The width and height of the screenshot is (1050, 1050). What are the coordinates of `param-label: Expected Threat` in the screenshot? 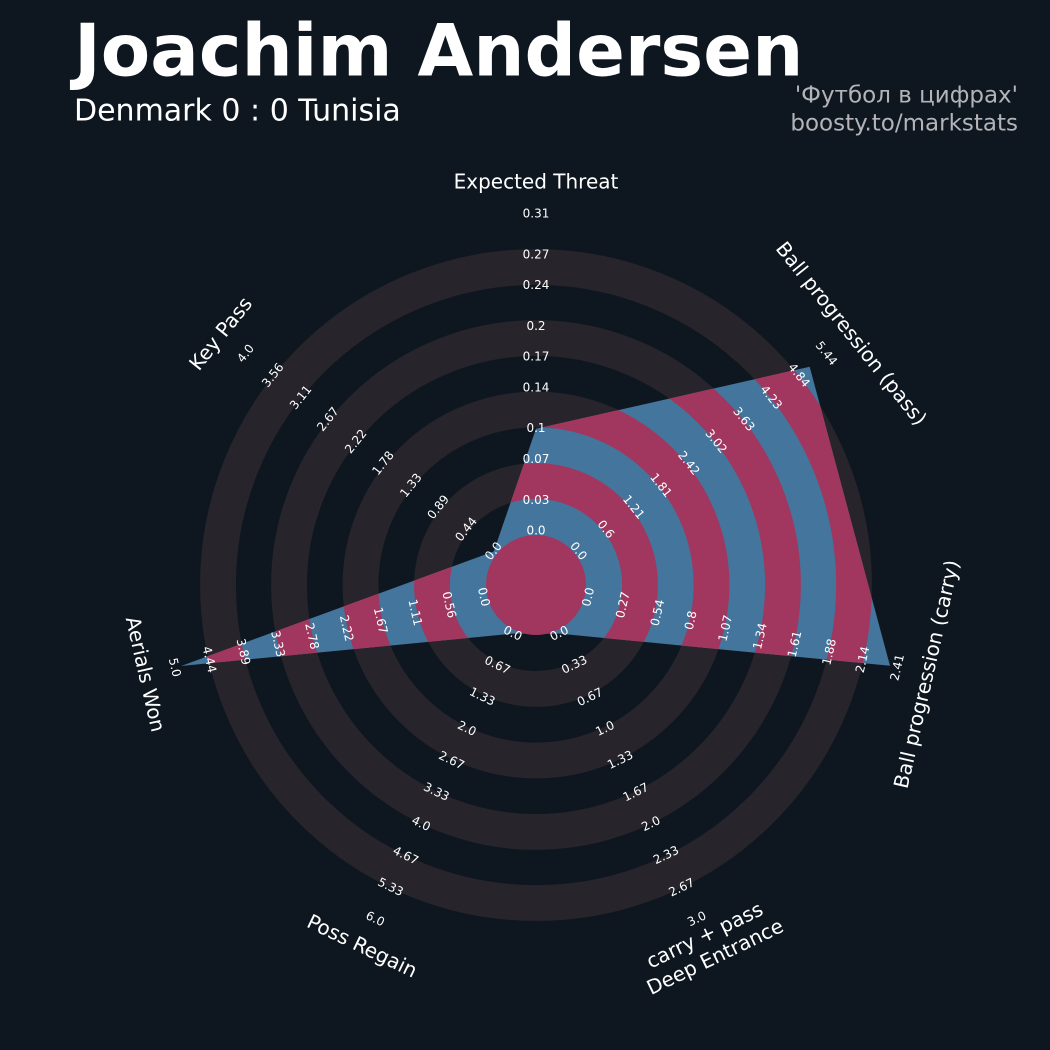 It's located at (536, 182).